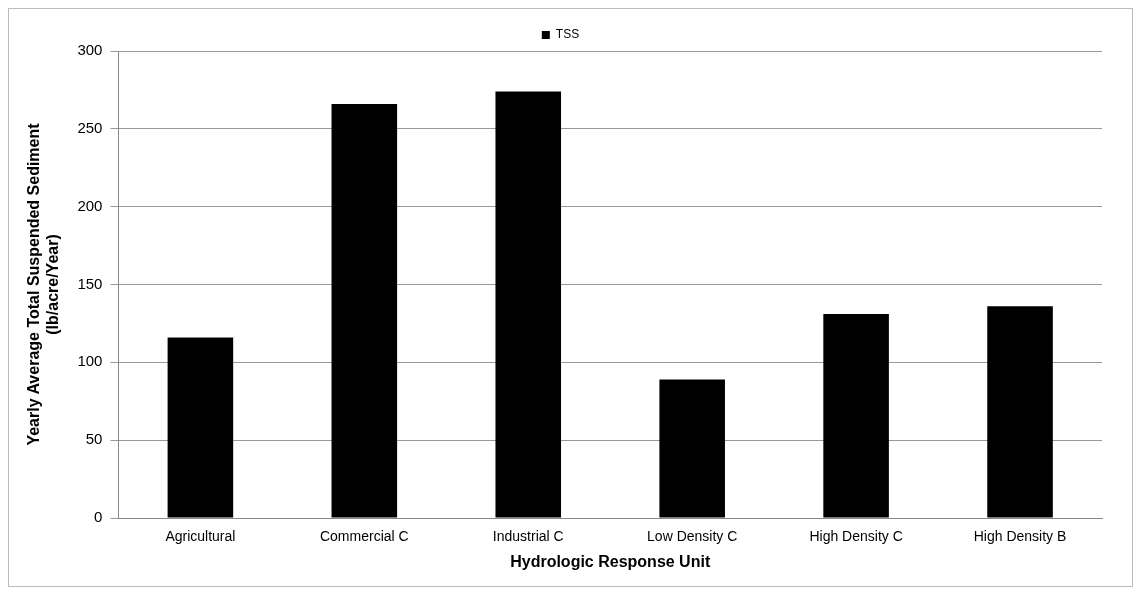 This screenshot has height=597, width=1145. What do you see at coordinates (90, 205) in the screenshot?
I see `y-tick-label: 200` at bounding box center [90, 205].